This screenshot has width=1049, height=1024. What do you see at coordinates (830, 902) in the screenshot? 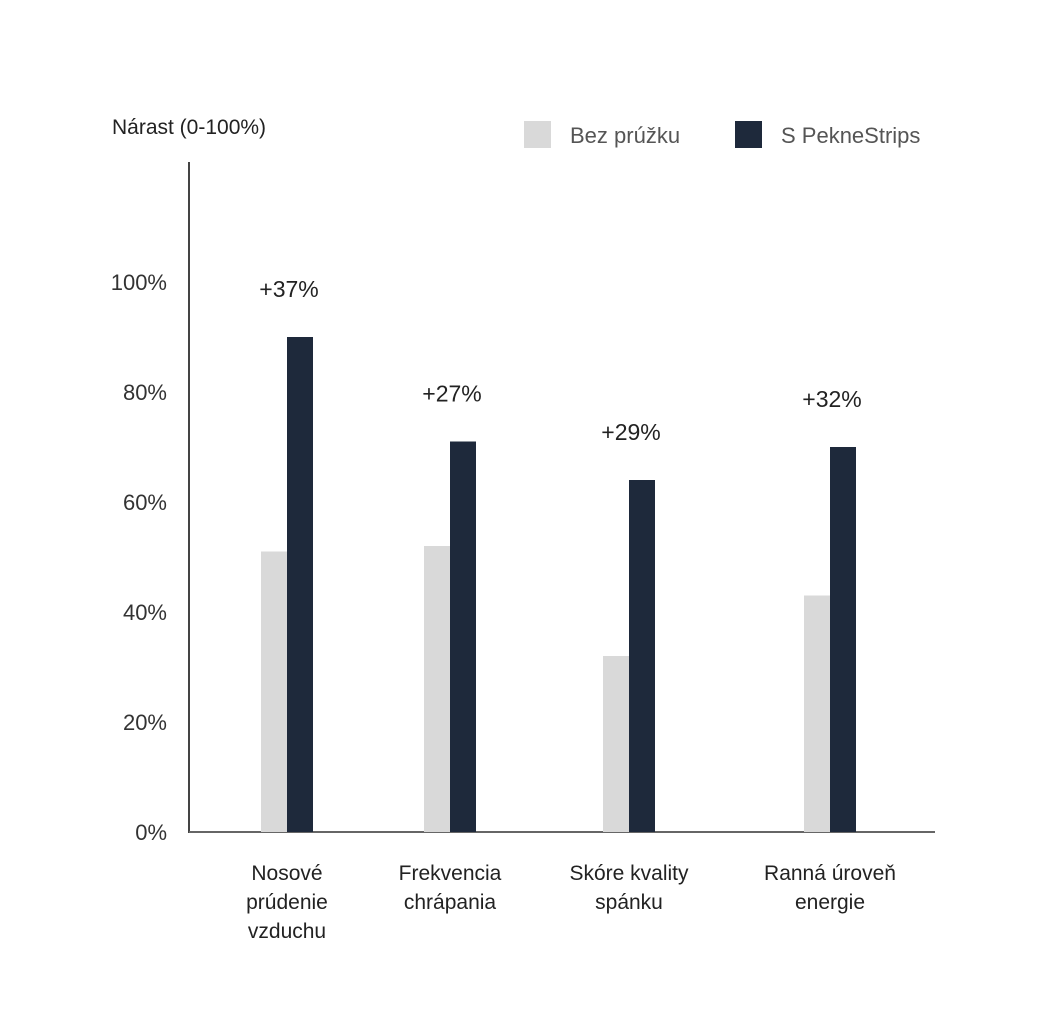
I see `x-tick-label: energie` at bounding box center [830, 902].